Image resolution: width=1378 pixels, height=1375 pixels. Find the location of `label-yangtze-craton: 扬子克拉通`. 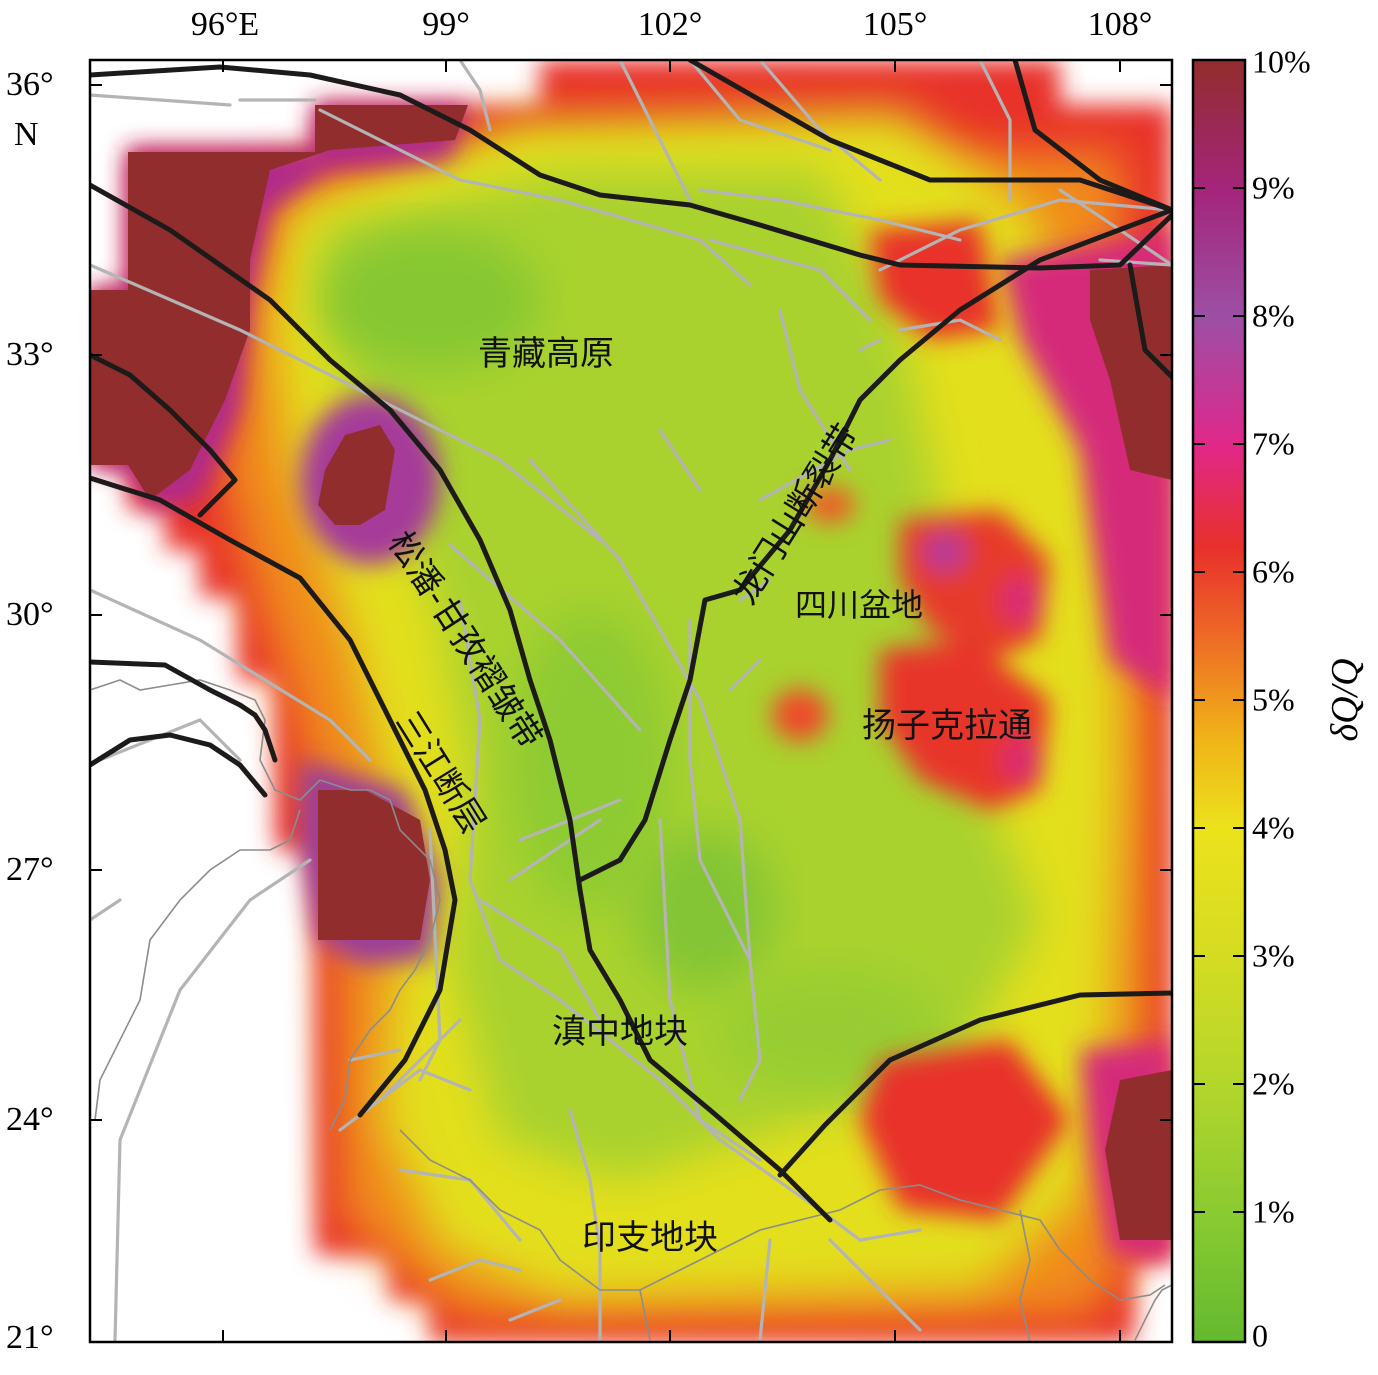

label-yangtze-craton: 扬子克拉通 is located at coordinates (947, 726).